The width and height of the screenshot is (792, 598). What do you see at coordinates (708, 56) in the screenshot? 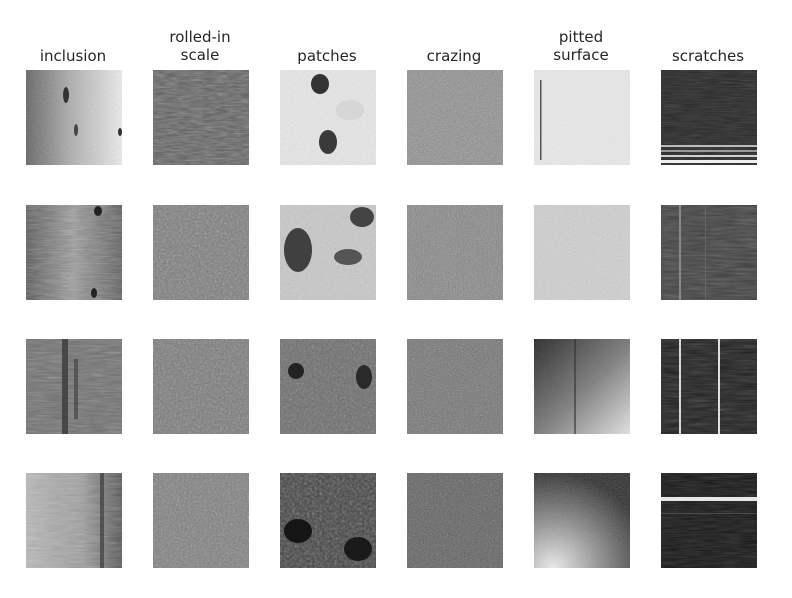
I see `column-title-scratches: scratches` at bounding box center [708, 56].